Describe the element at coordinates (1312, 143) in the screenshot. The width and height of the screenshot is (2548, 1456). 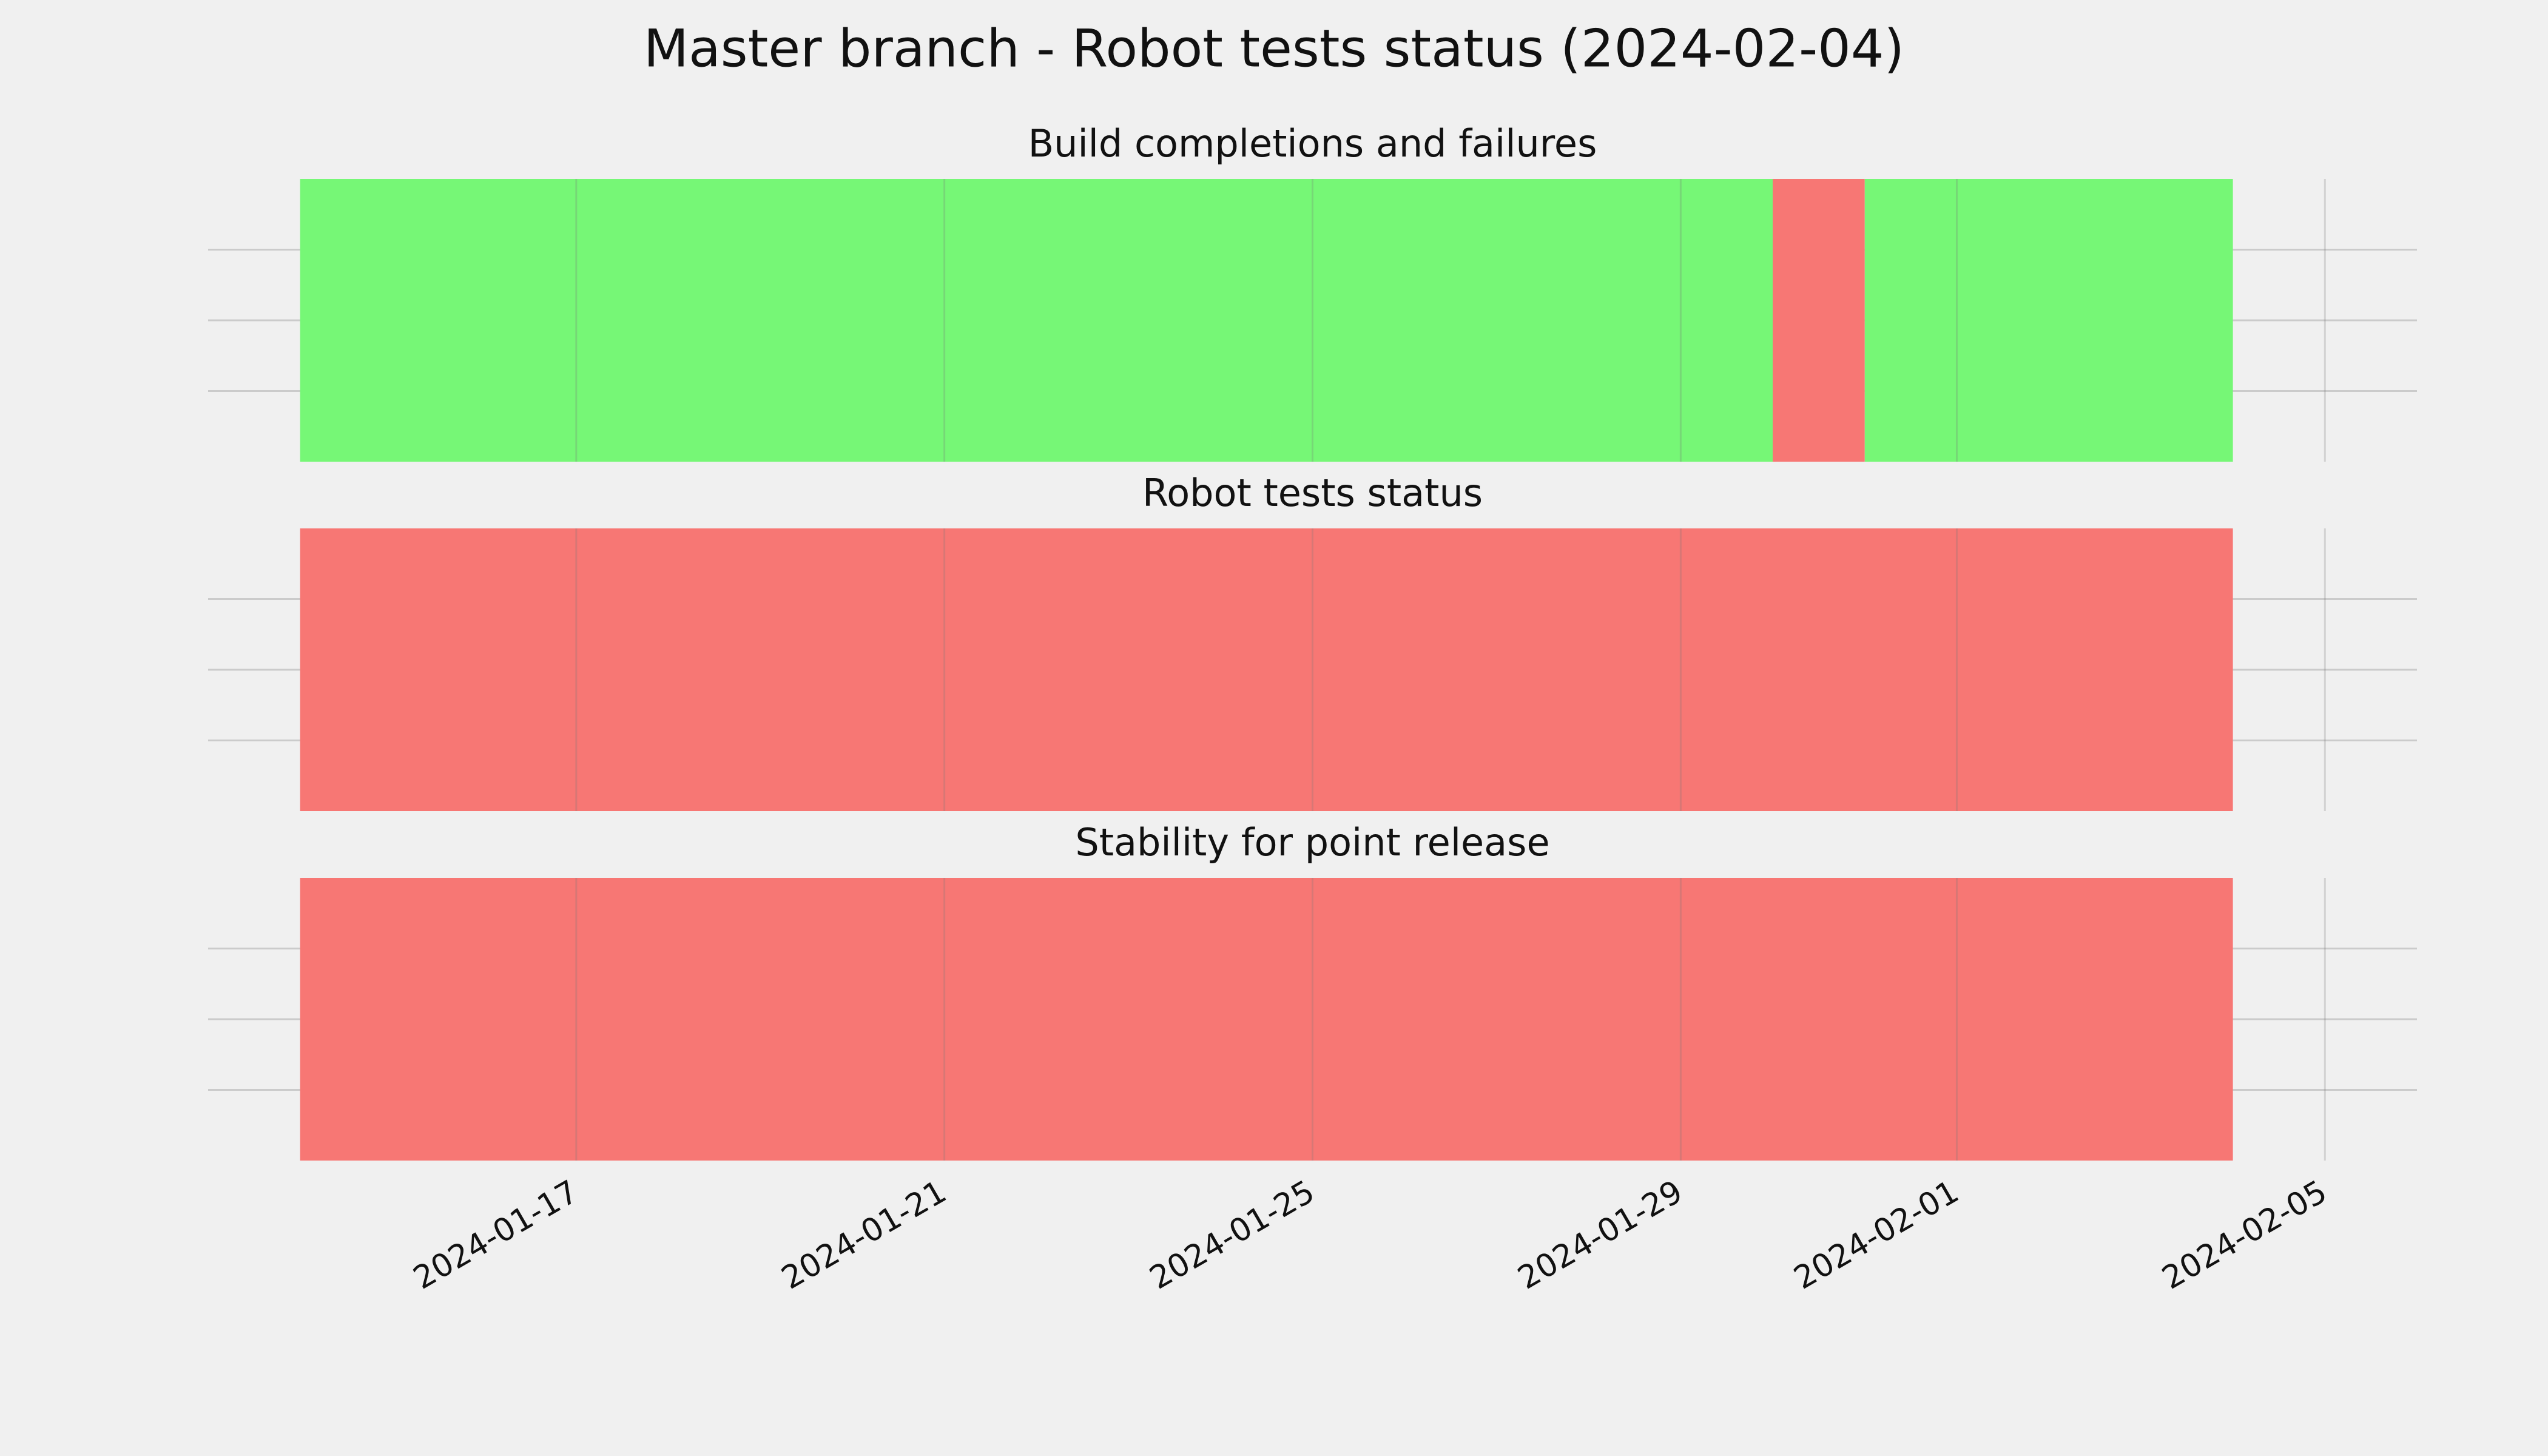
I see `panel-title: Build completions and failures` at that location.